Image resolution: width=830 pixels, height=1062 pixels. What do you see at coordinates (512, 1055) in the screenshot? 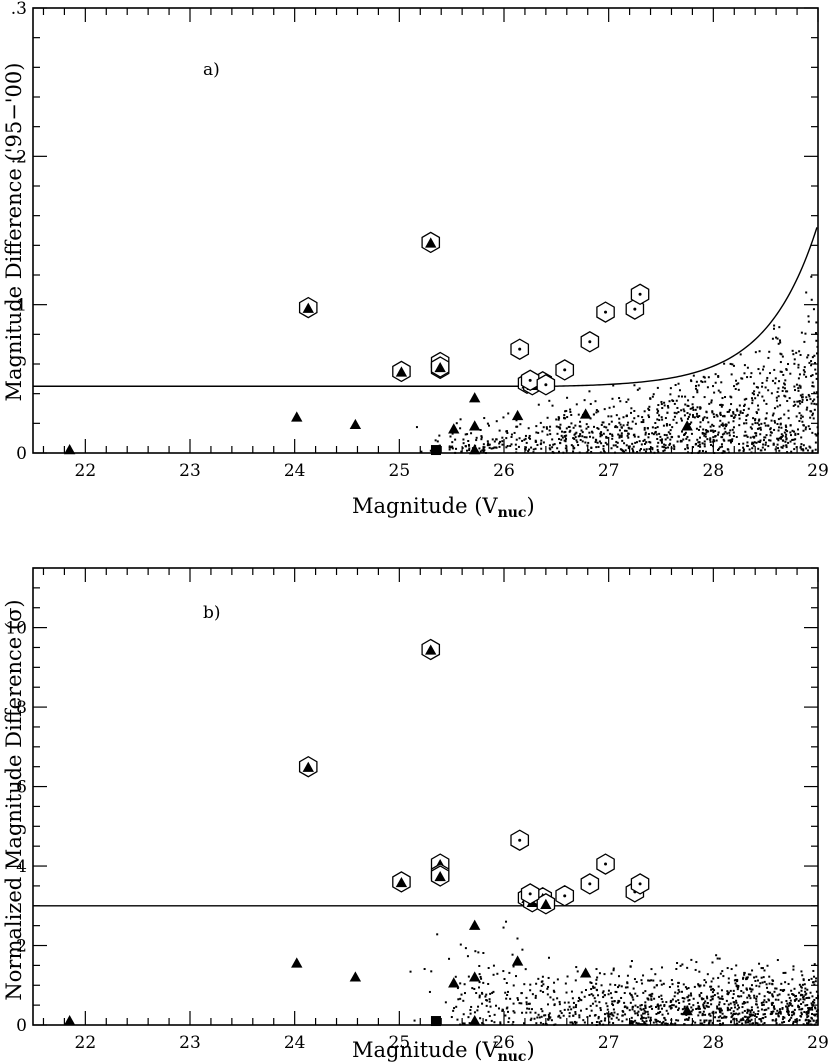
I see `panel-b-x-axis-label-sub: nuc` at bounding box center [512, 1055].